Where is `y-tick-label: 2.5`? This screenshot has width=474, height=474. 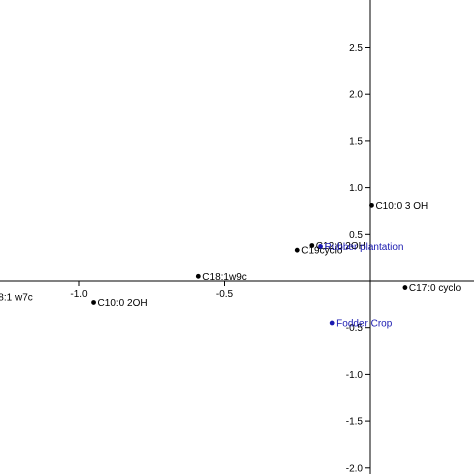
y-tick-label: 2.5 is located at coordinates (356, 48).